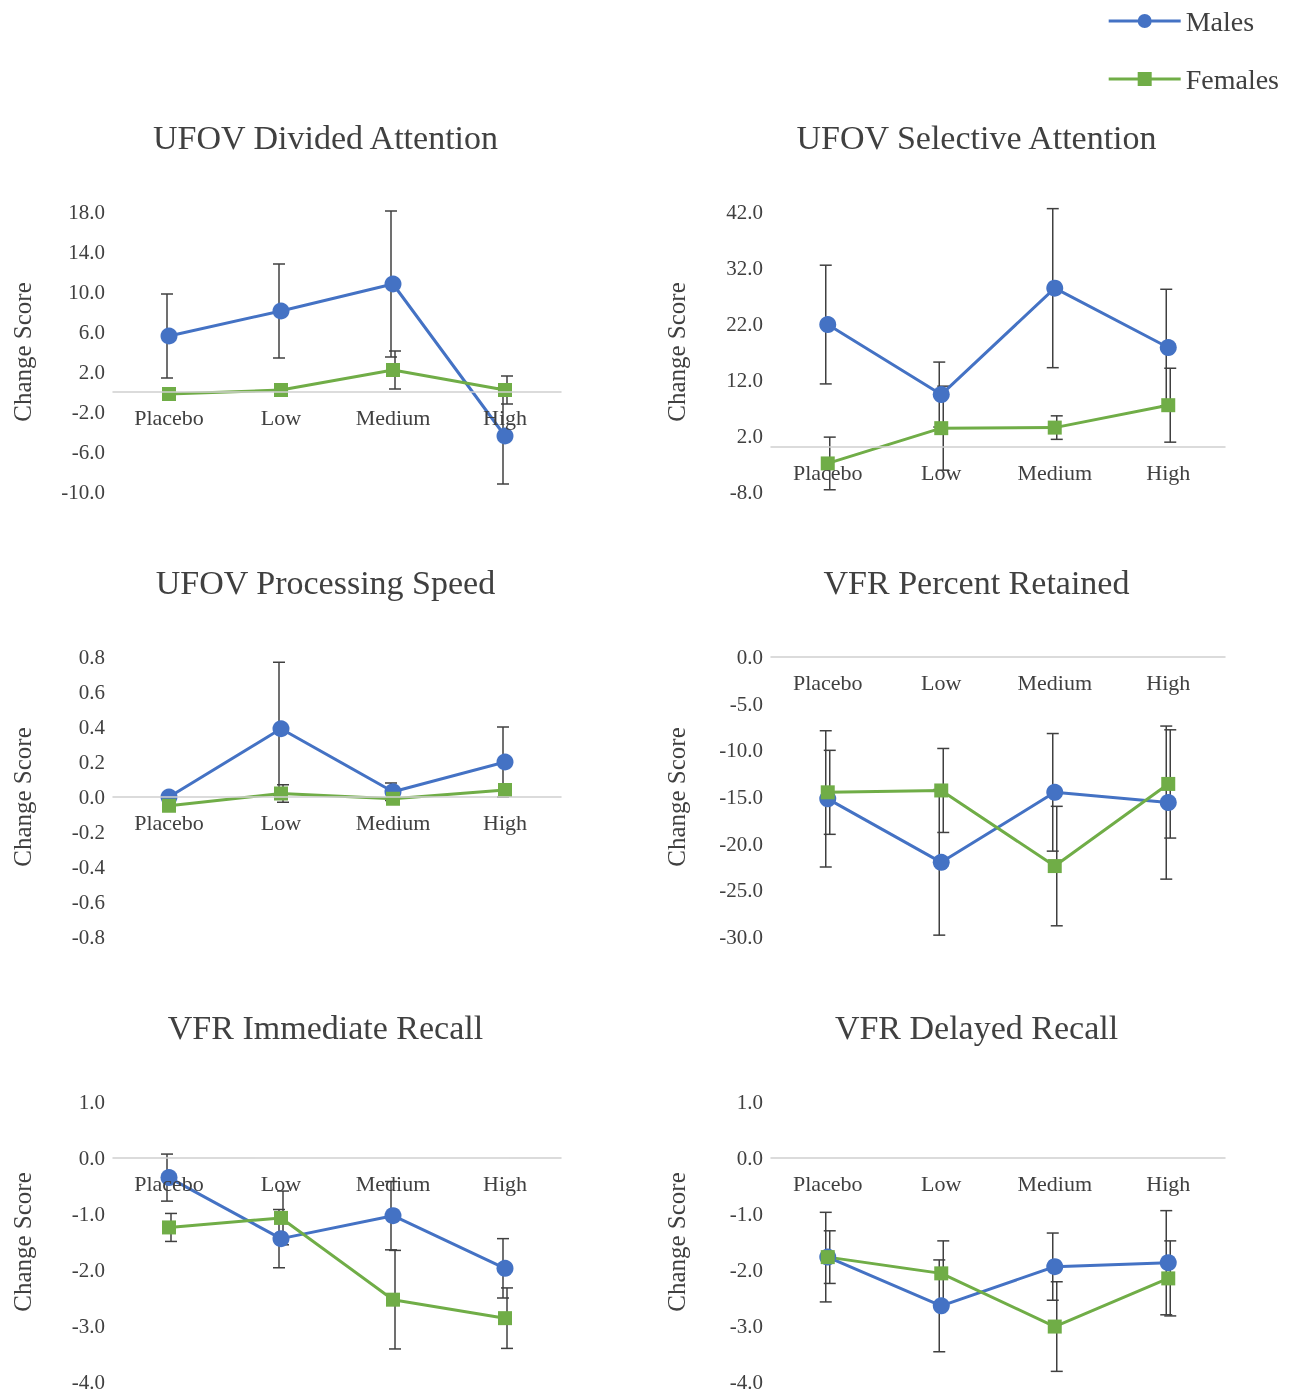 This screenshot has width=1302, height=1397. What do you see at coordinates (741, 843) in the screenshot?
I see `y-tick-label: -20.0` at bounding box center [741, 843].